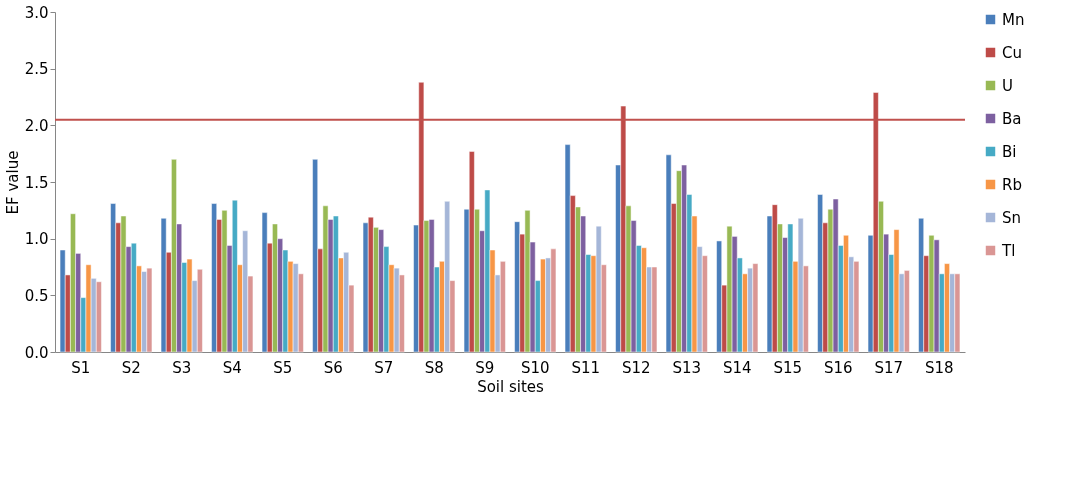 The width and height of the screenshot is (1090, 499). I want to click on legend-label: Rb, so click(1012, 184).